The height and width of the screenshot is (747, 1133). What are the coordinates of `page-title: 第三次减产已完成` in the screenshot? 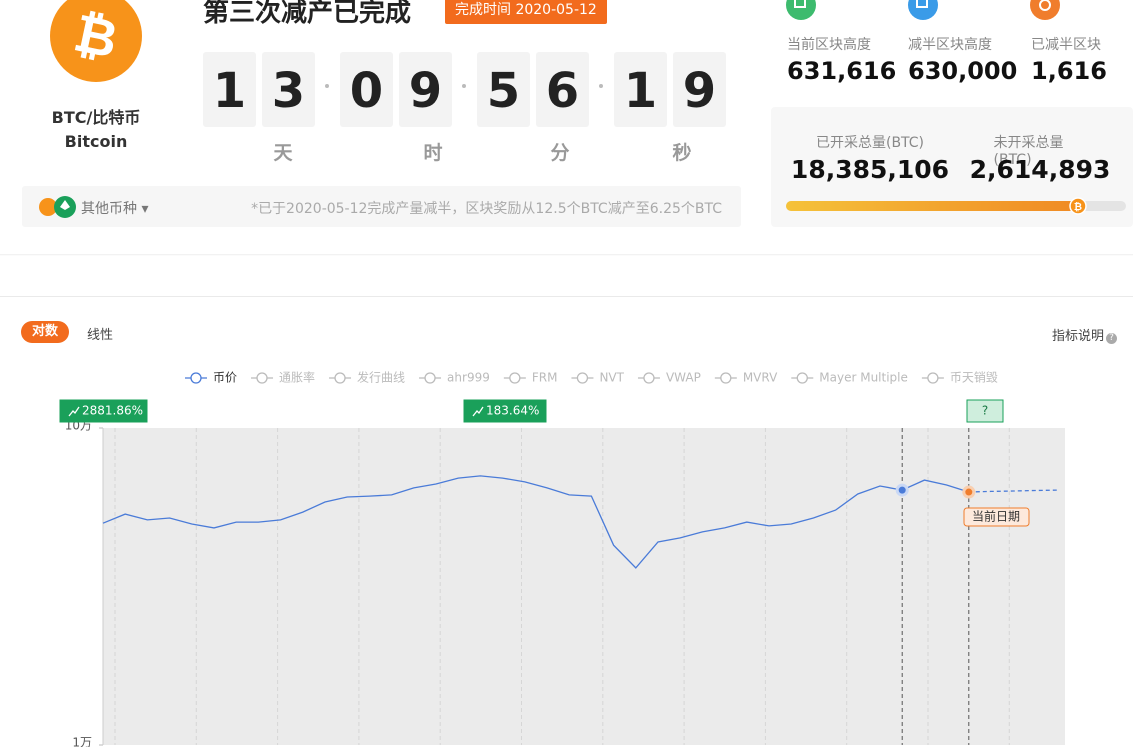 It's located at (307, 14).